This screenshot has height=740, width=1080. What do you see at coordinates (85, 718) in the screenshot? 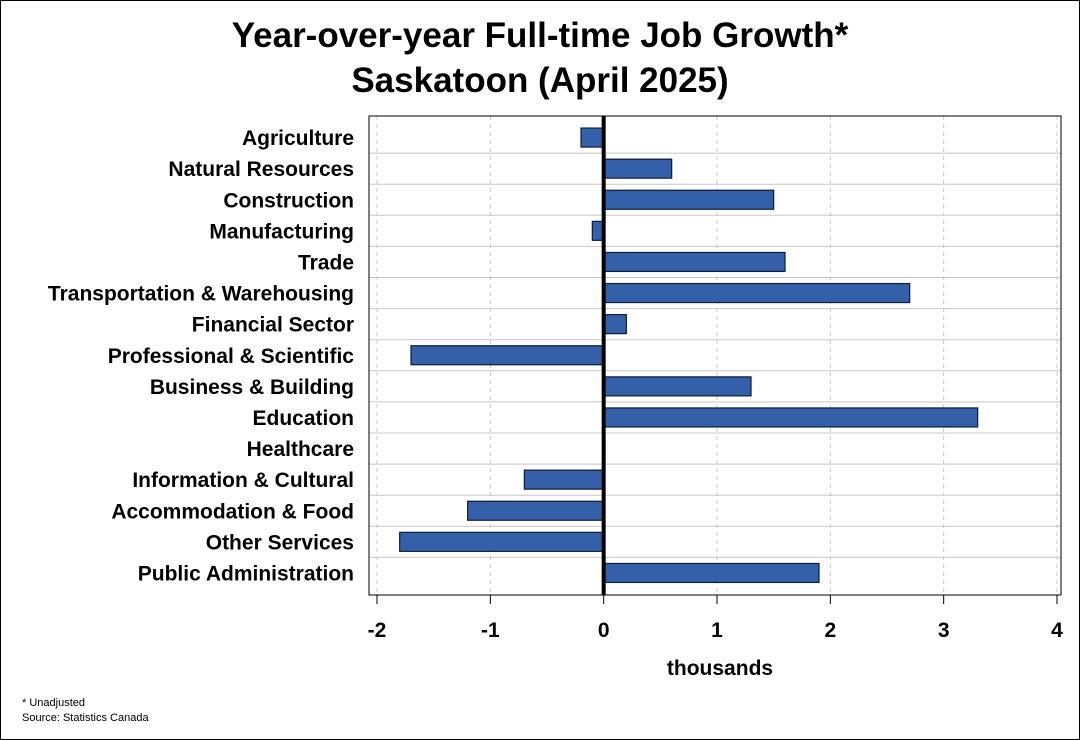
I see `footnote-source: Source: Statistics Canada` at bounding box center [85, 718].